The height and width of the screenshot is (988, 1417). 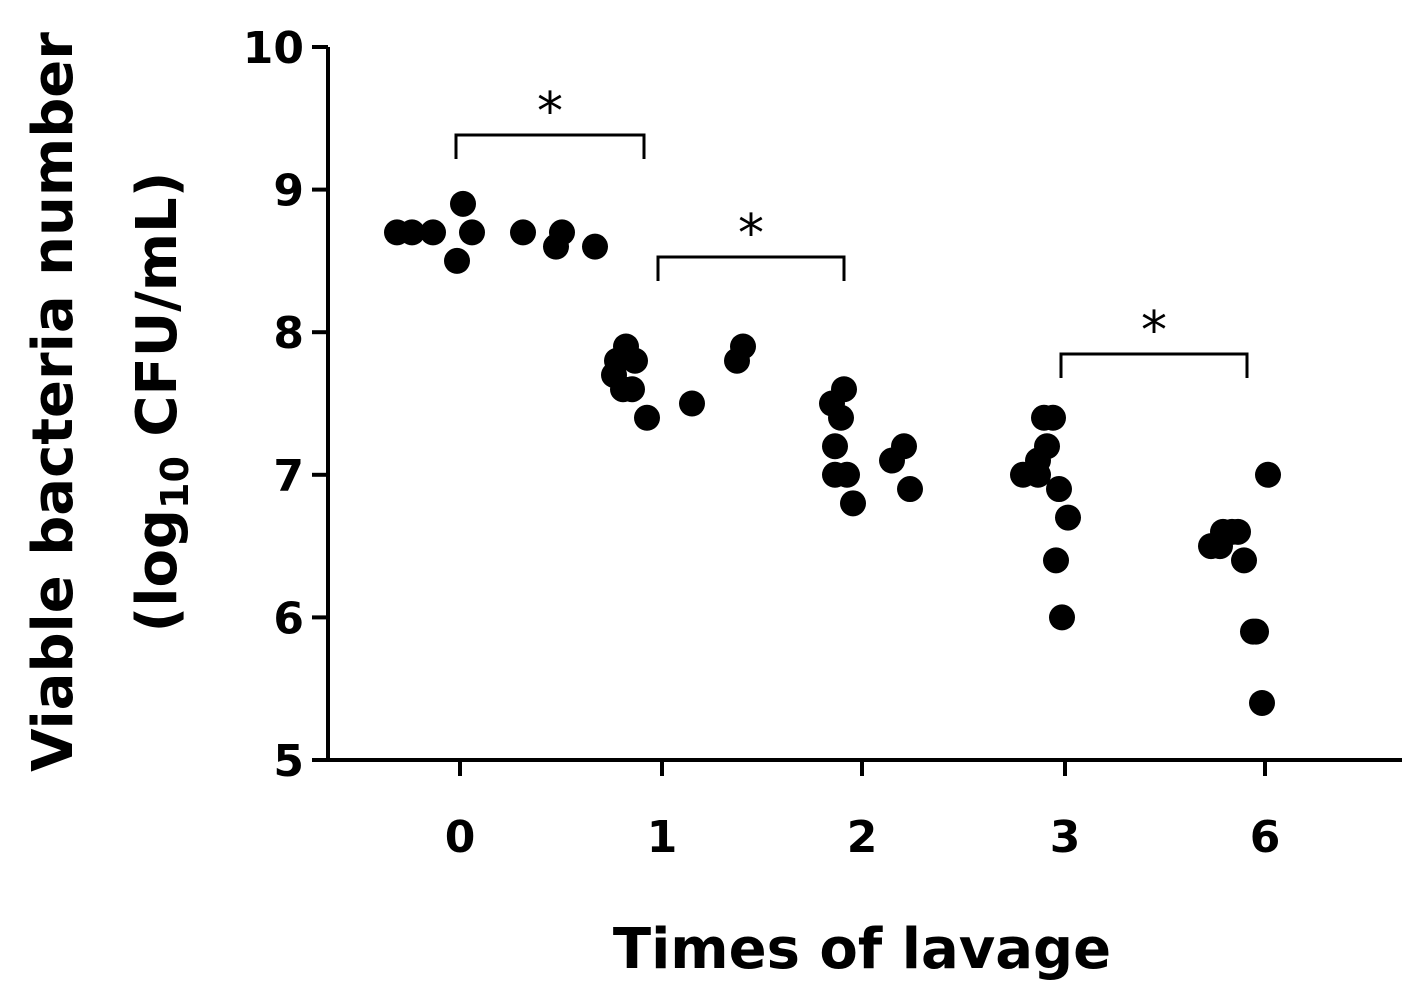 What do you see at coordinates (460, 837) in the screenshot?
I see `x-tick-label: 0` at bounding box center [460, 837].